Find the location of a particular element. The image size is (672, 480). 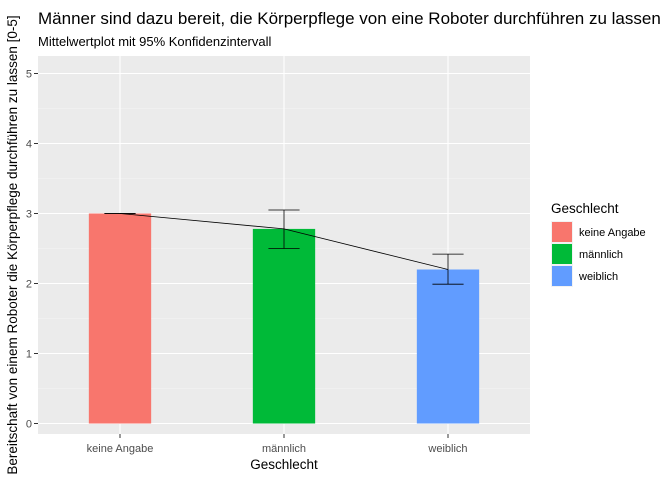

legend-label: männlich is located at coordinates (601, 255).